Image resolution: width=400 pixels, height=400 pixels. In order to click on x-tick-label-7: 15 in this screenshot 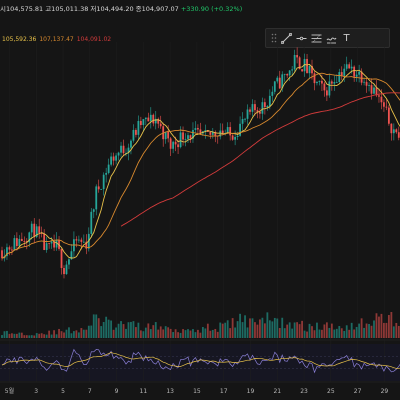, I will do `click(197, 391)`.